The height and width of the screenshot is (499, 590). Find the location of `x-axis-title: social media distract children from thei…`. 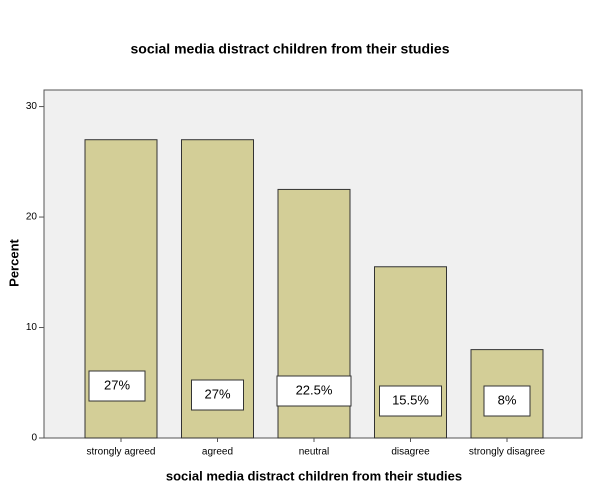

x-axis-title: social media distract children from thei… is located at coordinates (314, 475).